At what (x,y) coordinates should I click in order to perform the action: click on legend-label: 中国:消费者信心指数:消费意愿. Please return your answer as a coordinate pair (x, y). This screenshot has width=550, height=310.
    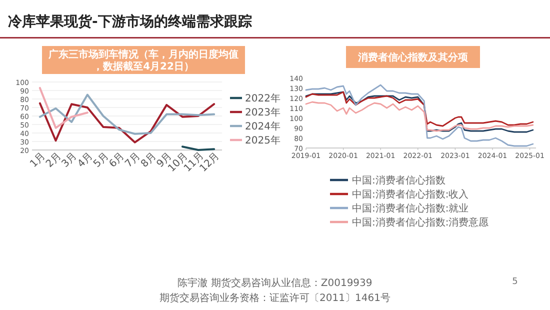
    Looking at the image, I should click on (420, 222).